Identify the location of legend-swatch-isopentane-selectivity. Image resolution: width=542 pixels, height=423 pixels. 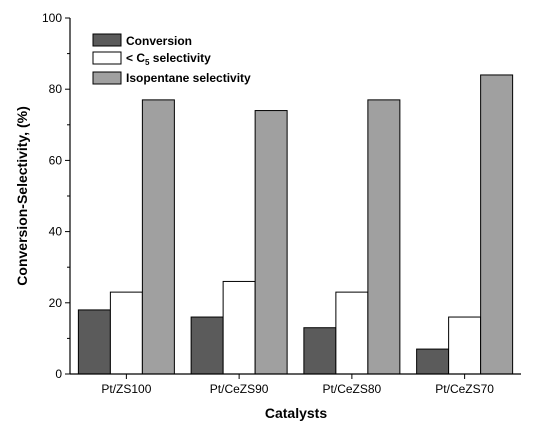
(107, 78).